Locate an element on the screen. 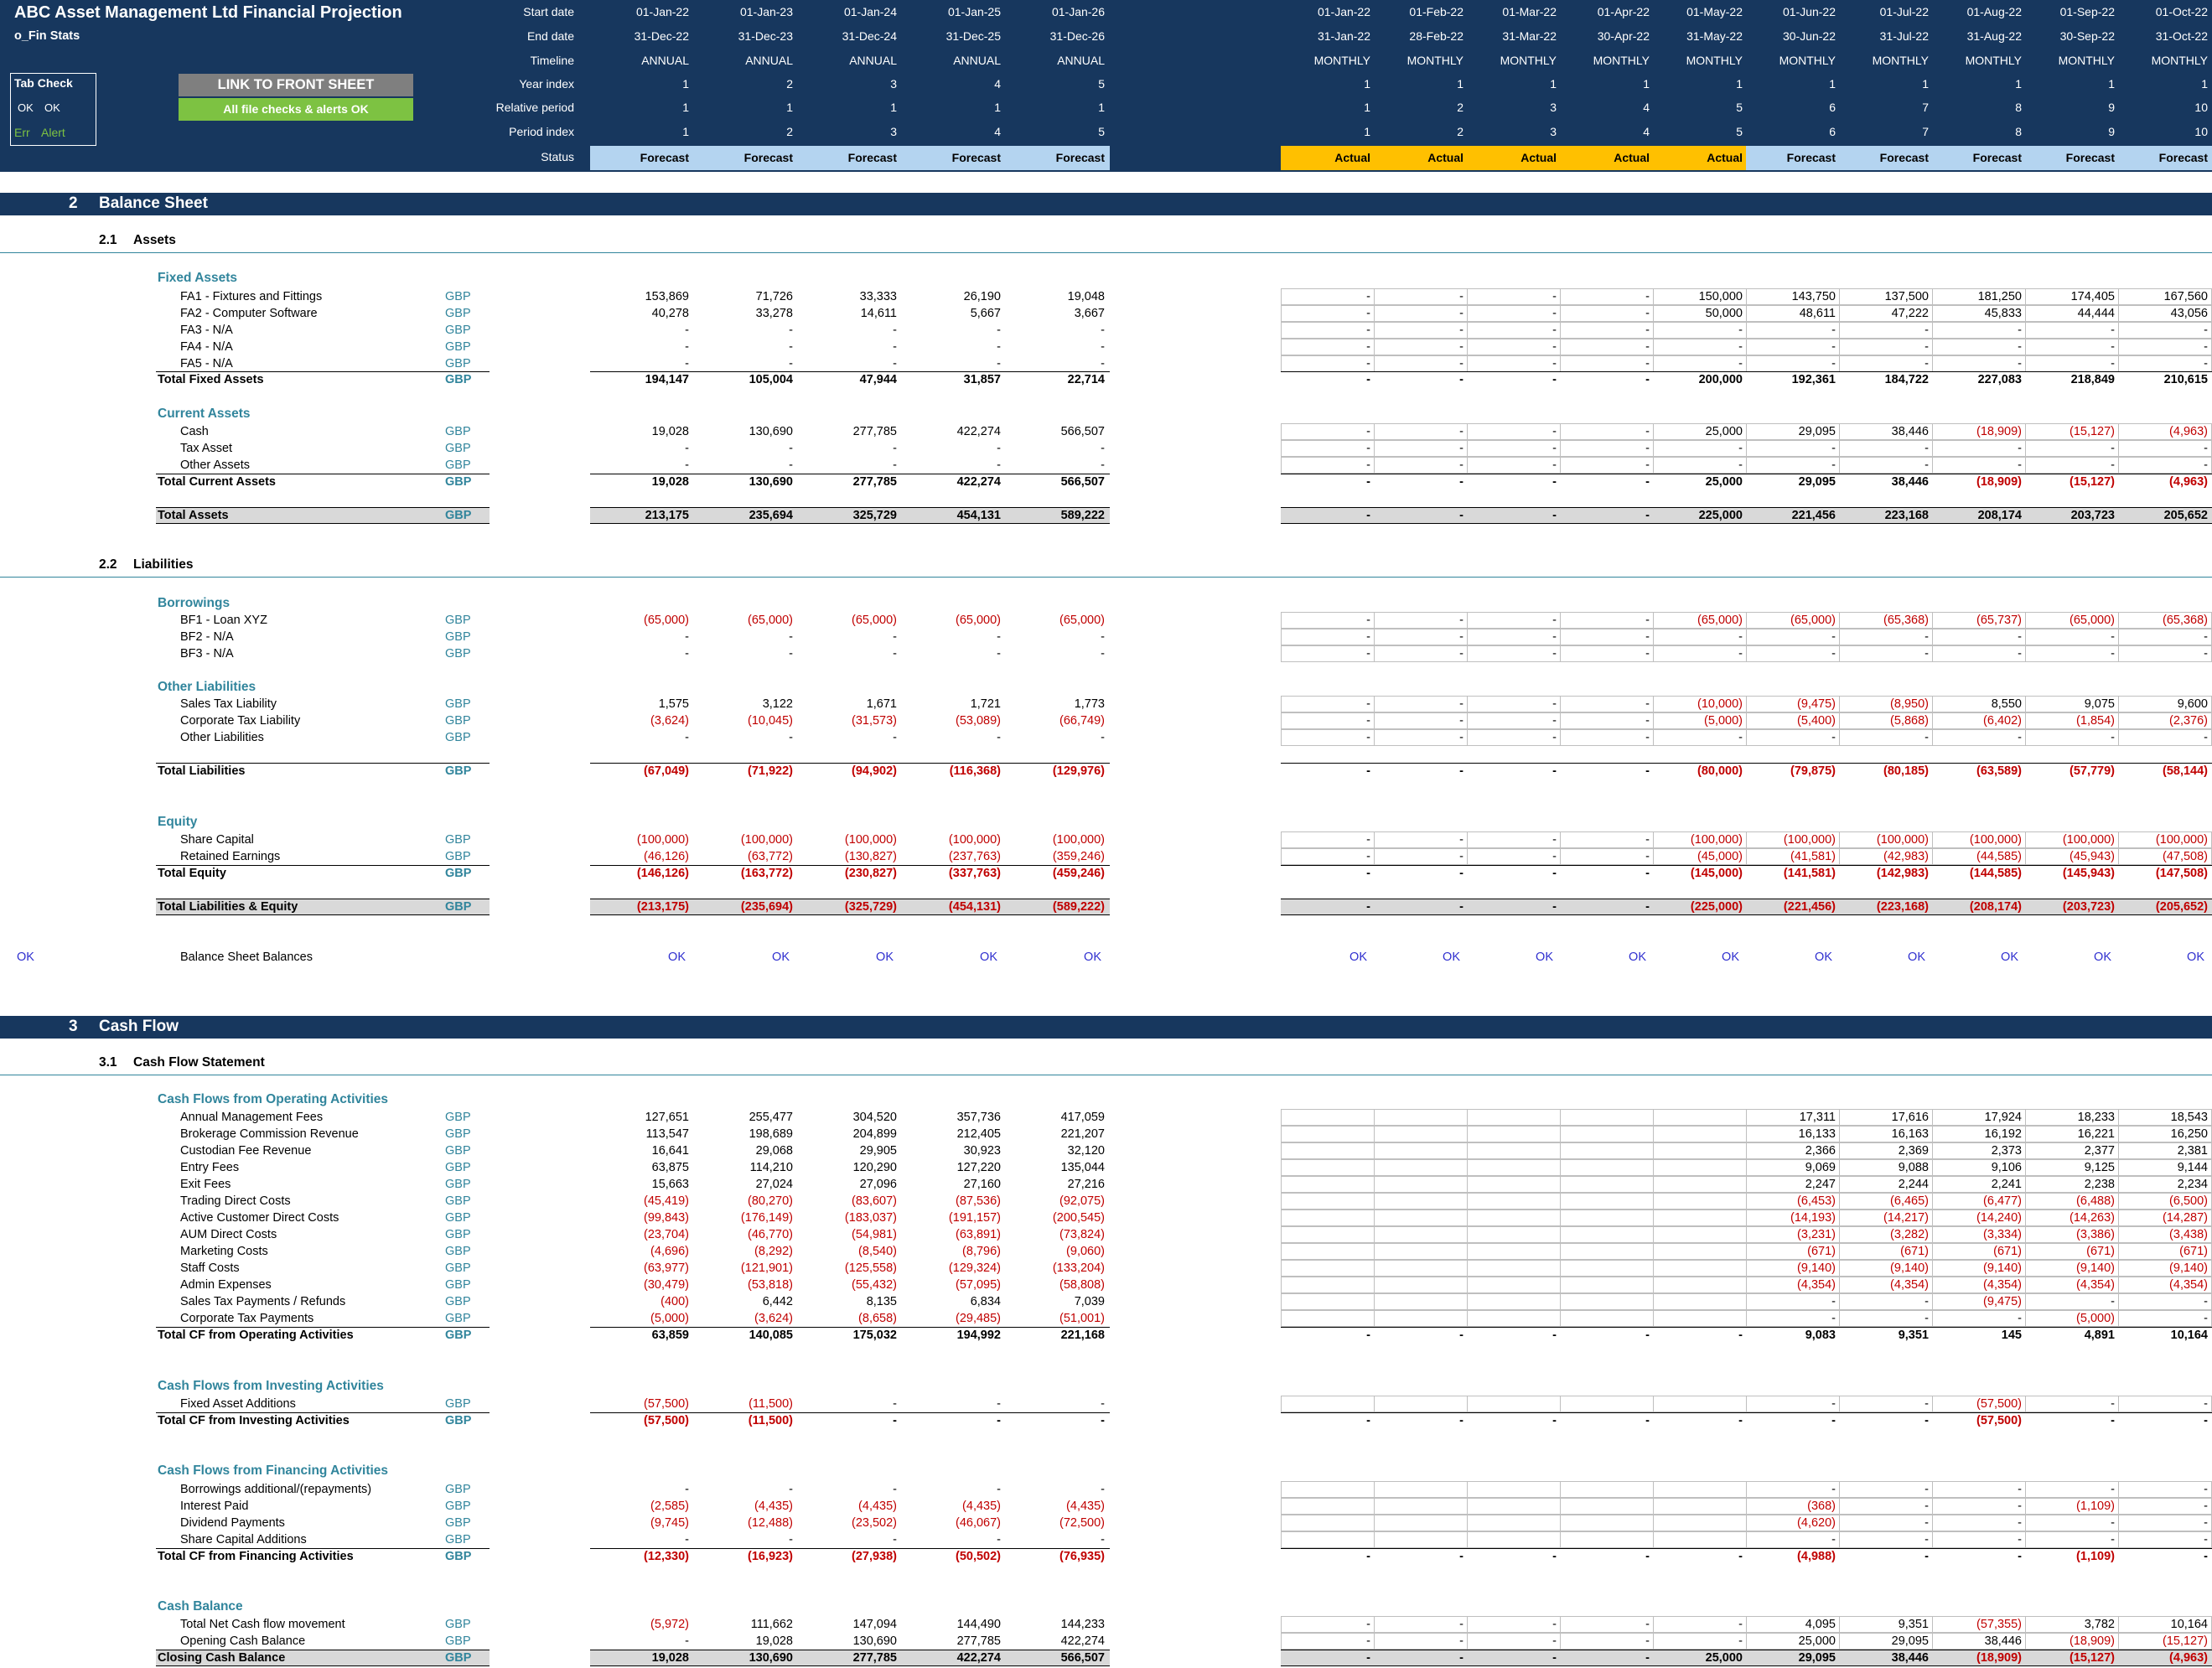  link-to-front-sheet-button: LINK TO FRONT SHEET is located at coordinates (296, 85).